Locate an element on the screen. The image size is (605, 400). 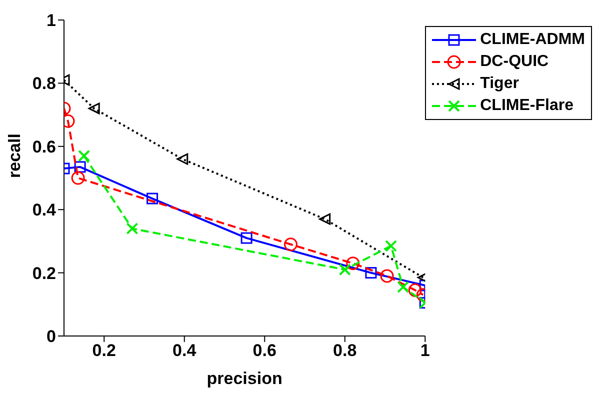
y-tick-label: 1 is located at coordinates (51, 20).